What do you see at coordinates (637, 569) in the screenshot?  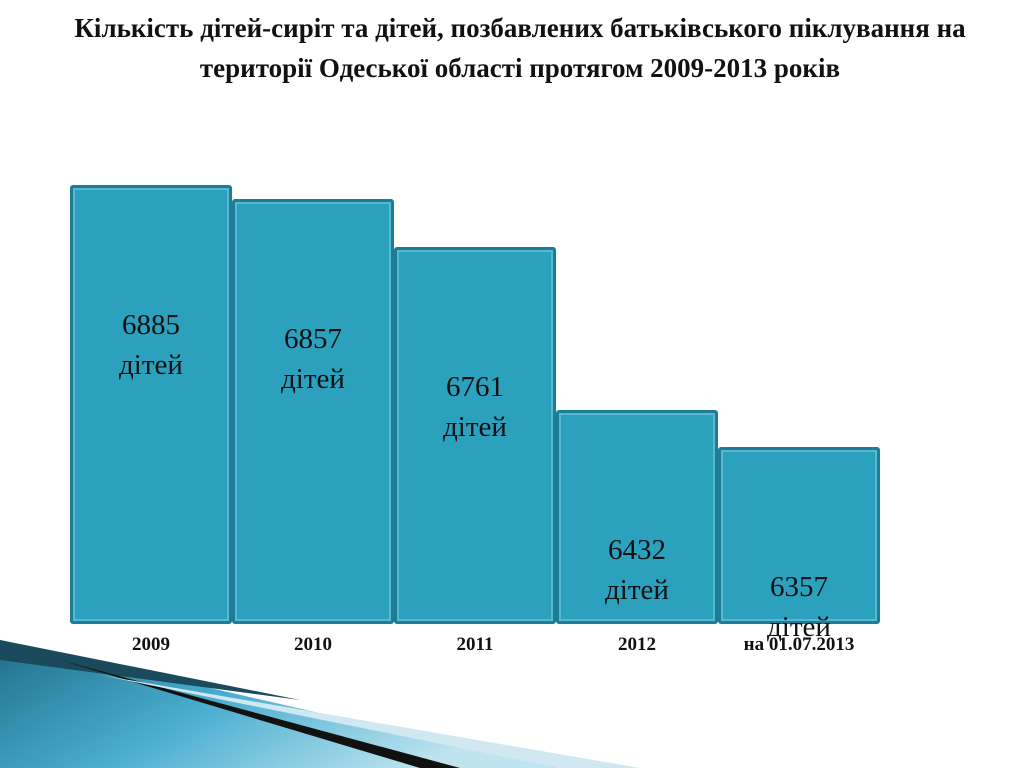 I see `data-label: 6432 дітей` at bounding box center [637, 569].